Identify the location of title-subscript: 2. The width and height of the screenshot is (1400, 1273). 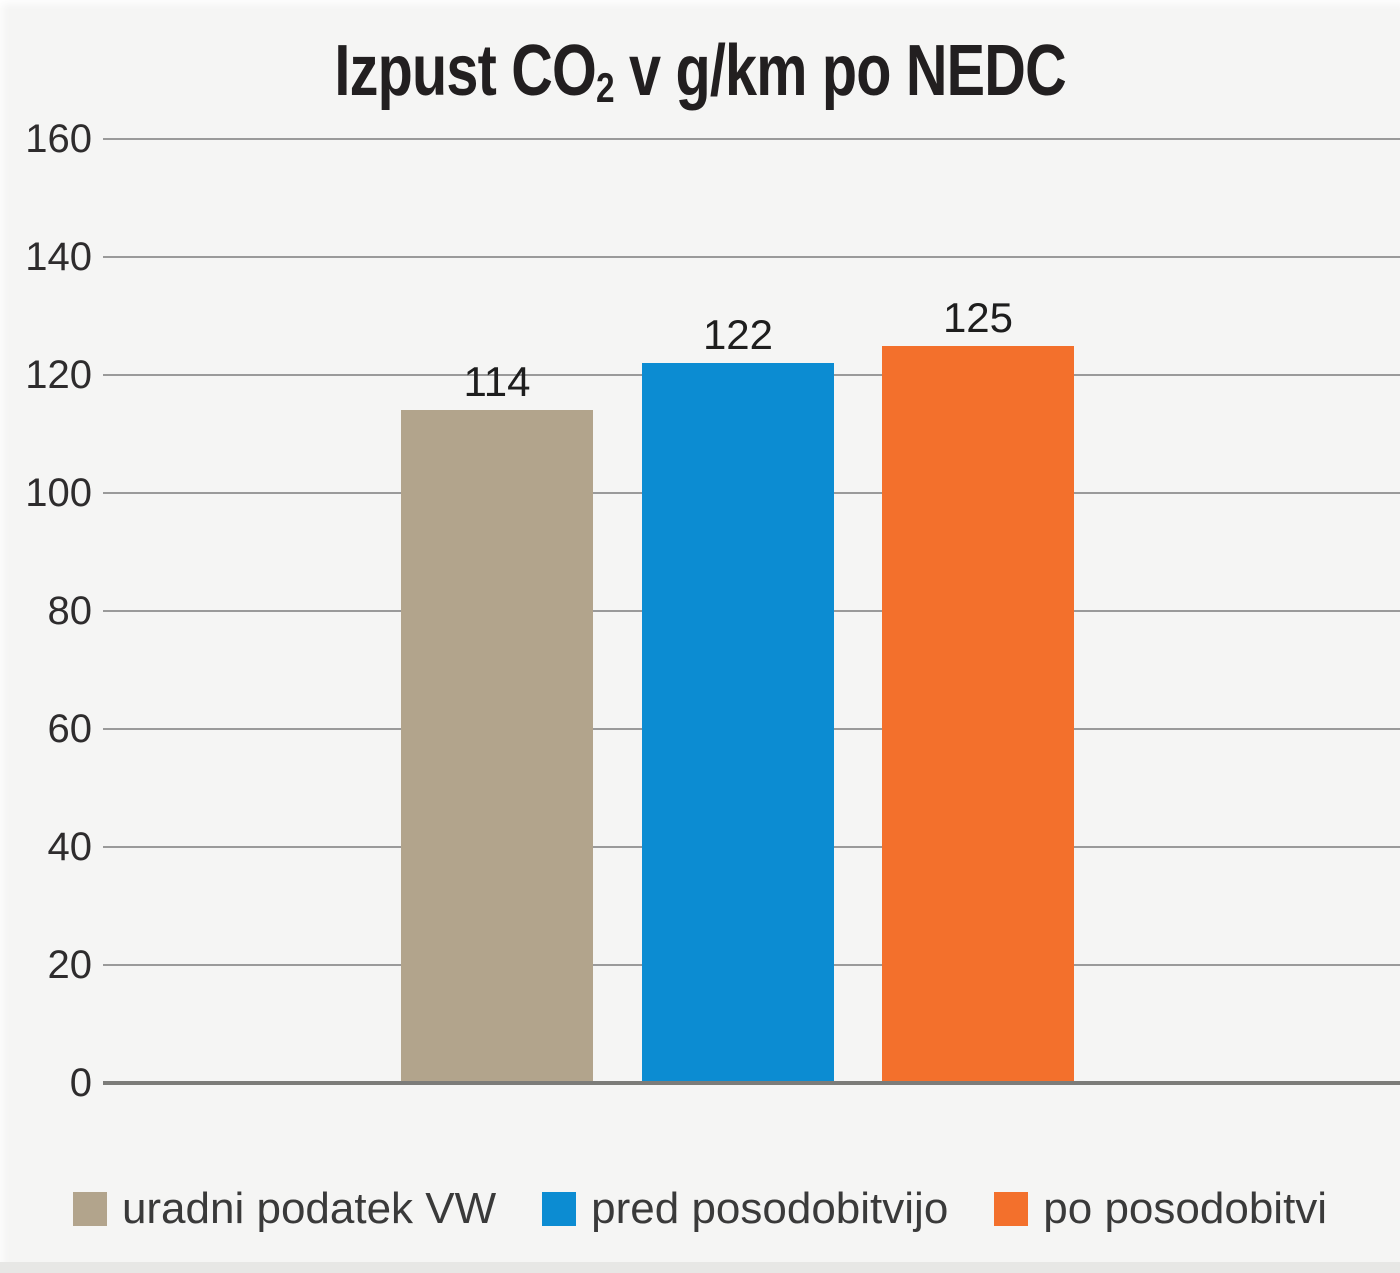
(605, 87).